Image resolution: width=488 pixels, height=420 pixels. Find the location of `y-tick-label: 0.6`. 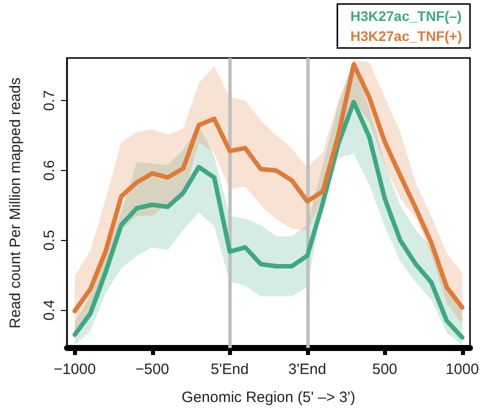

y-tick-label: 0.6 is located at coordinates (49, 170).